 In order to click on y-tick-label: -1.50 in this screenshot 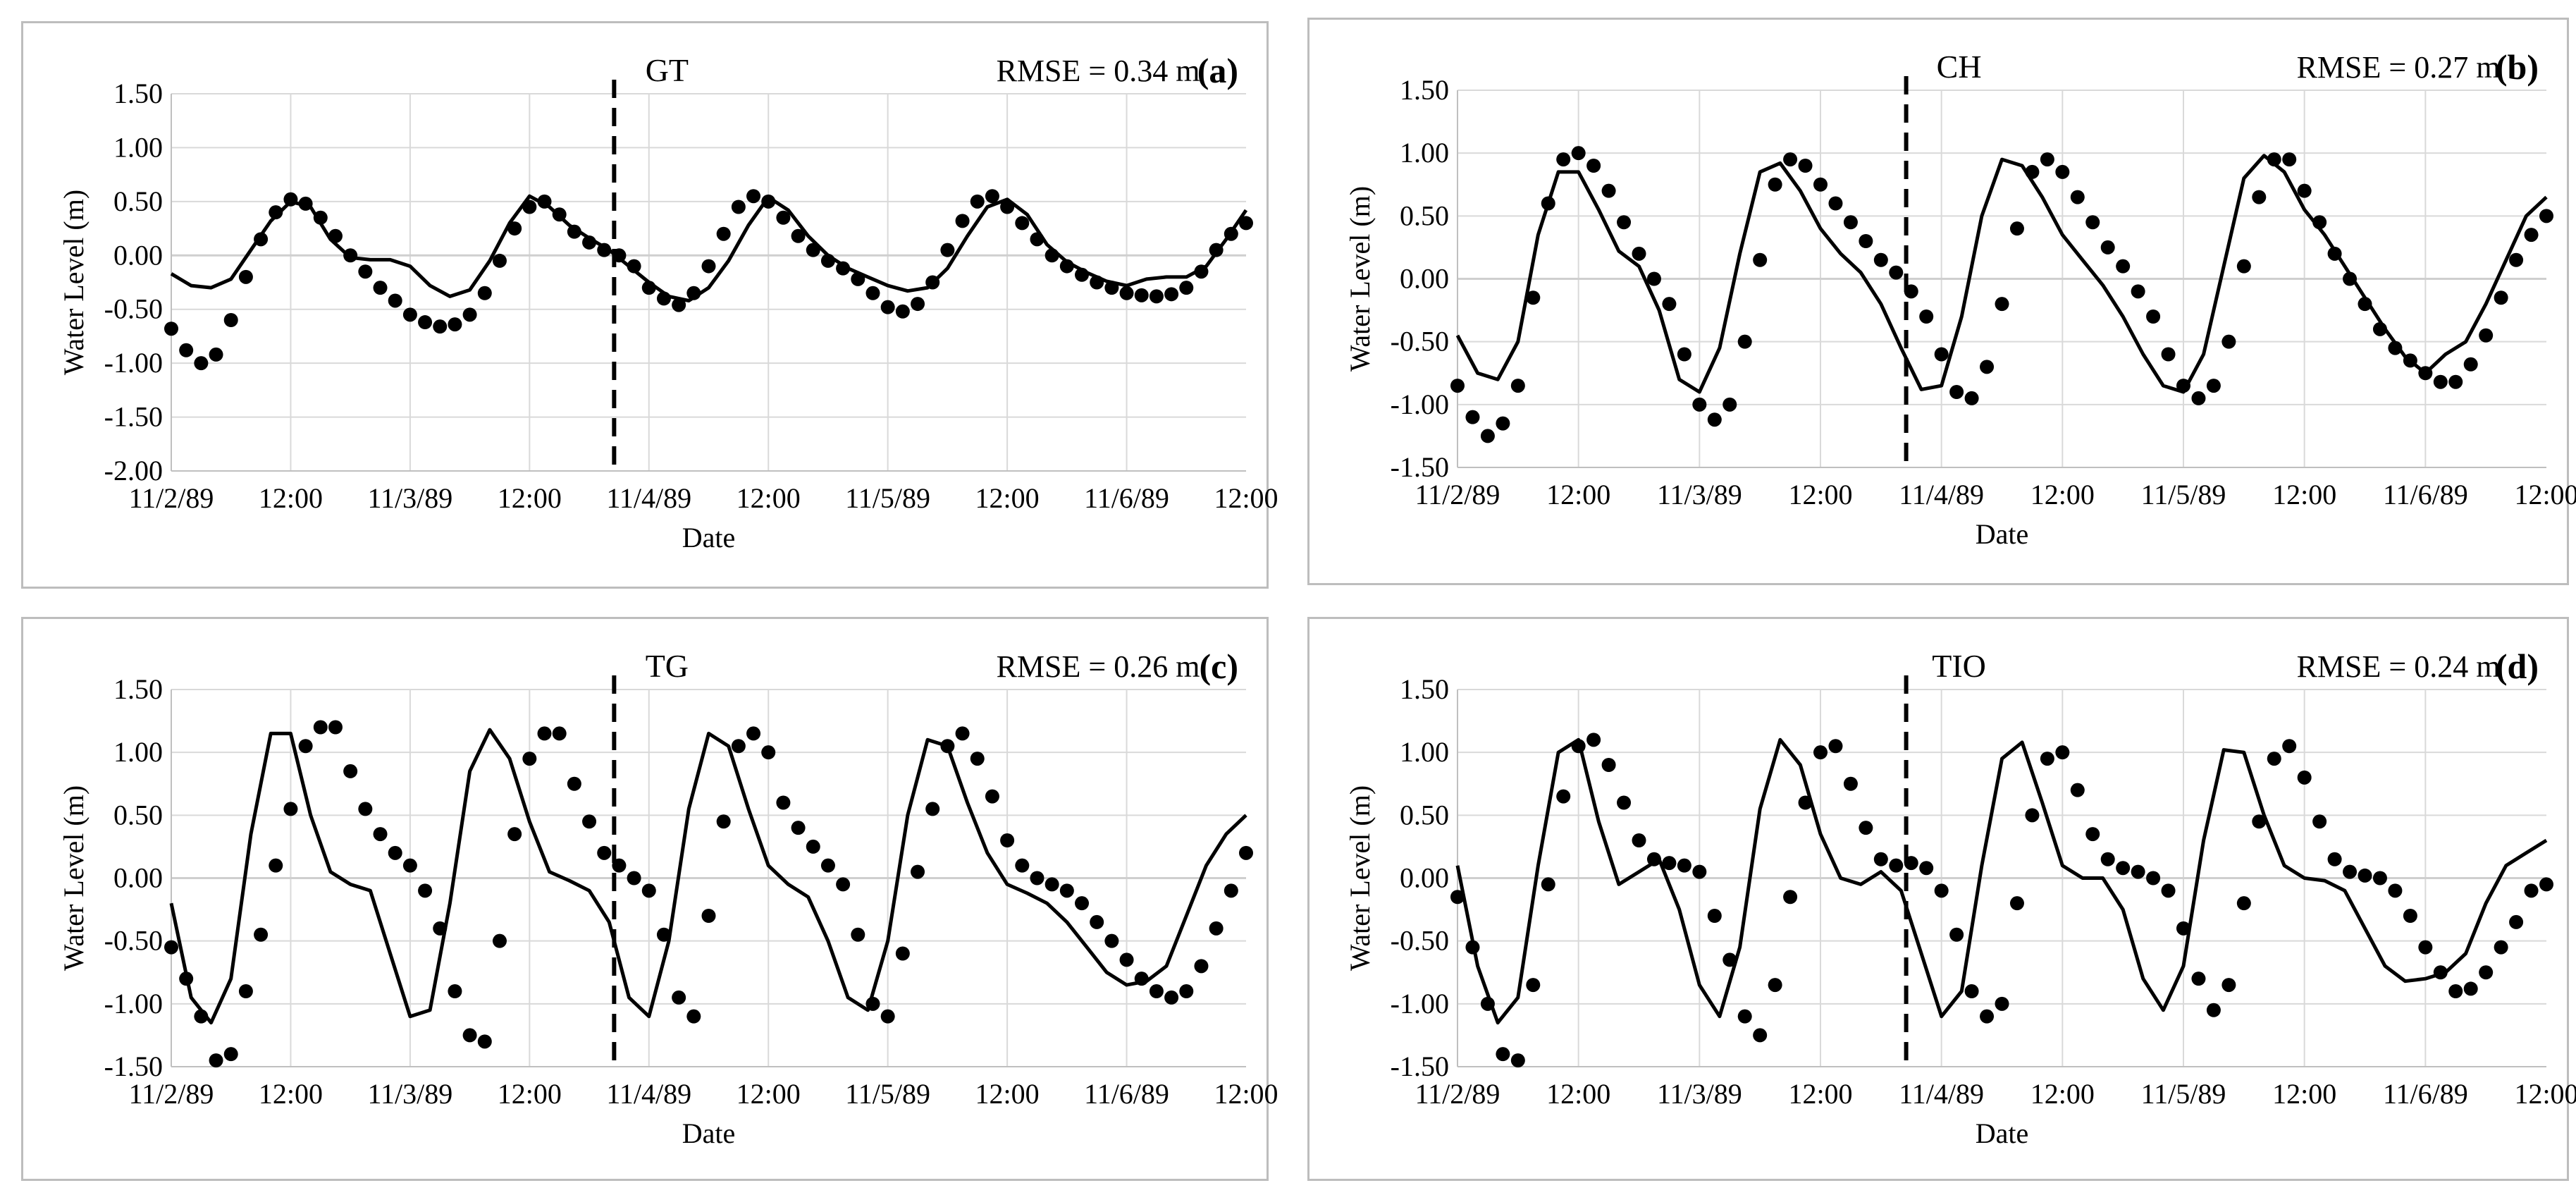, I will do `click(1420, 1066)`.